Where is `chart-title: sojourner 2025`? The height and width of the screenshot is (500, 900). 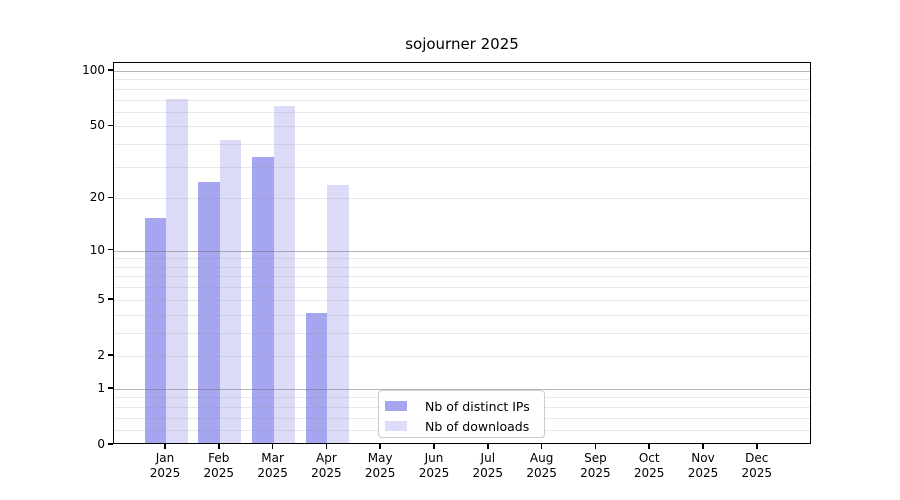
chart-title: sojourner 2025 is located at coordinates (462, 44).